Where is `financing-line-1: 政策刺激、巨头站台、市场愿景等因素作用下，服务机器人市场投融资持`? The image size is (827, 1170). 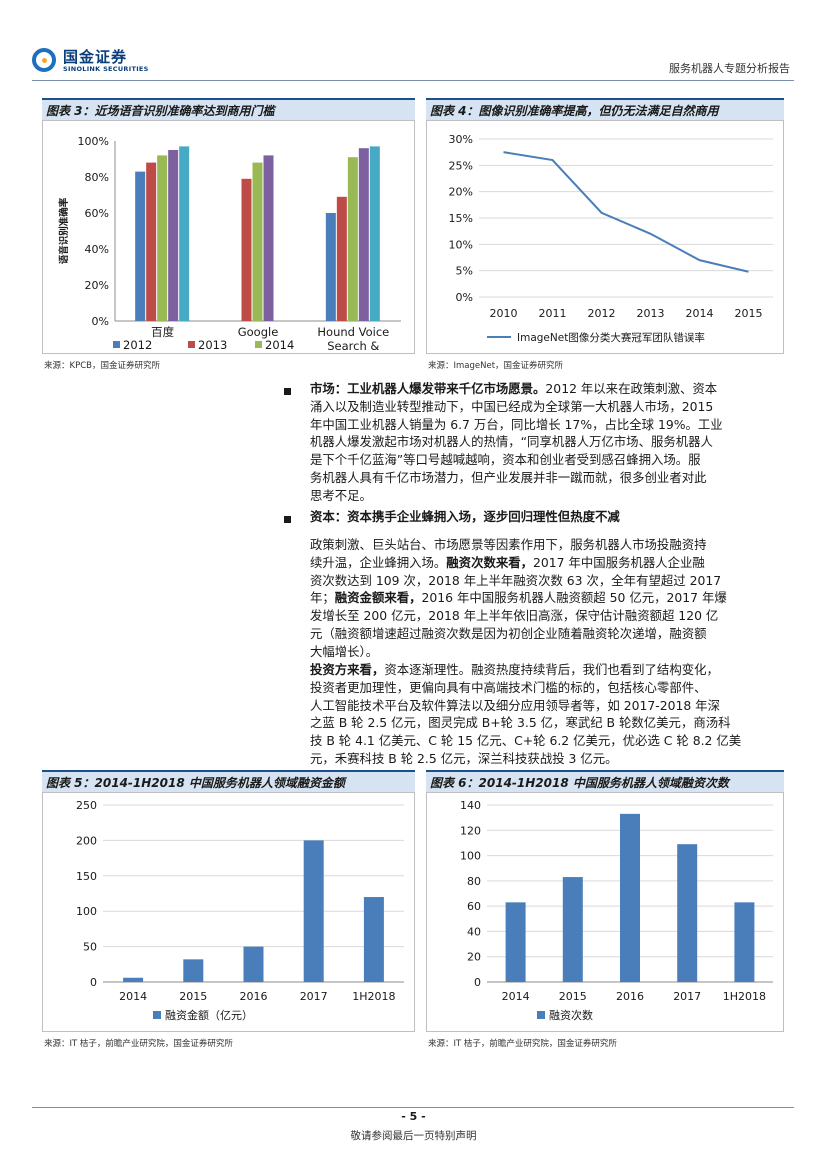 financing-line-1: 政策刺激、巨头站台、市场愿景等因素作用下，服务机器人市场投融资持 is located at coordinates (508, 544).